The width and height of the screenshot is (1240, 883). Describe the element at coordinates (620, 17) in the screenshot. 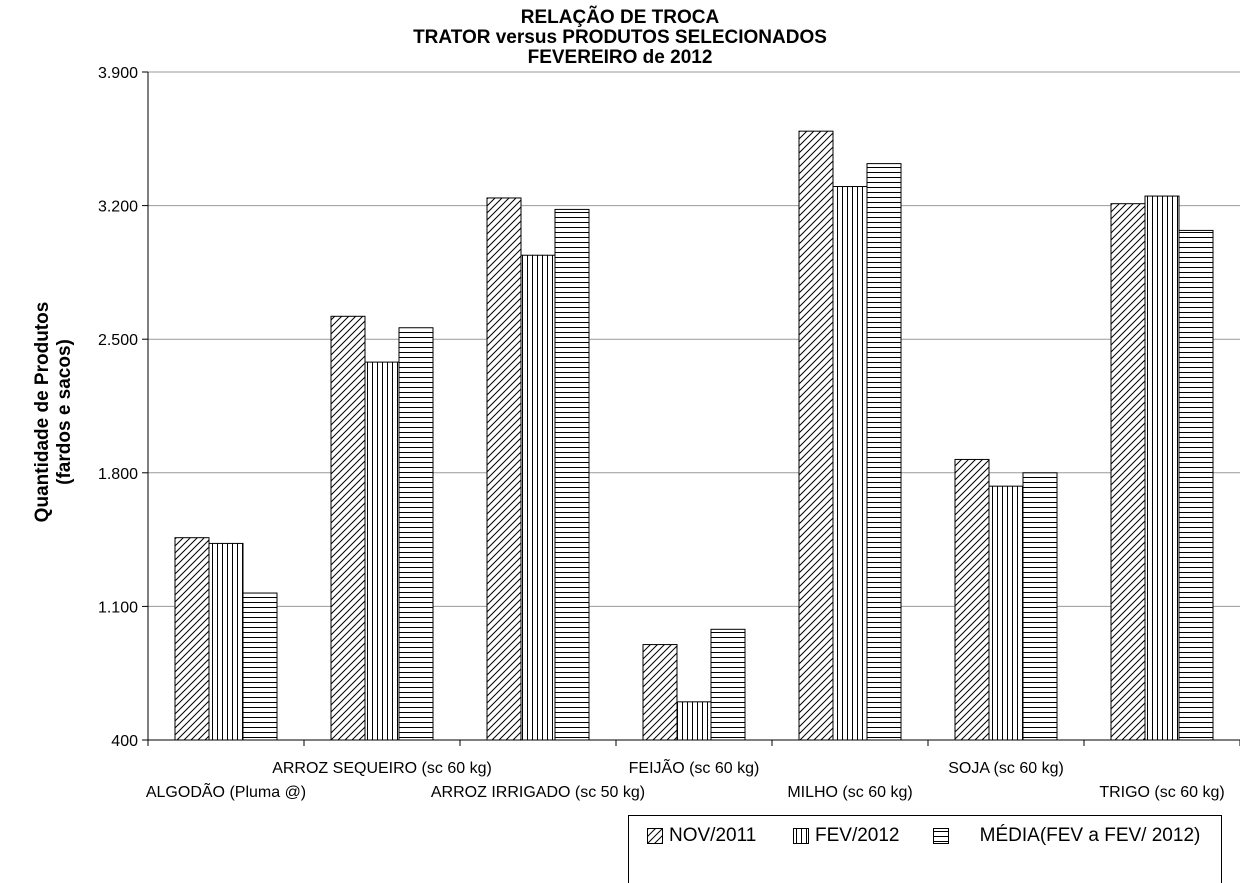

I see `chart-title-line-1: RELAÇÃO DE TROCA` at that location.